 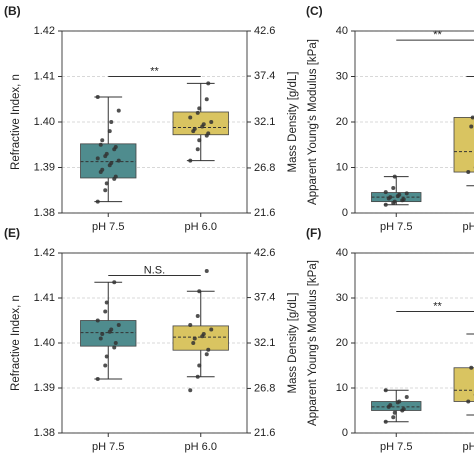 What do you see at coordinates (342, 31) in the screenshot?
I see `y-tick-label: 40` at bounding box center [342, 31].